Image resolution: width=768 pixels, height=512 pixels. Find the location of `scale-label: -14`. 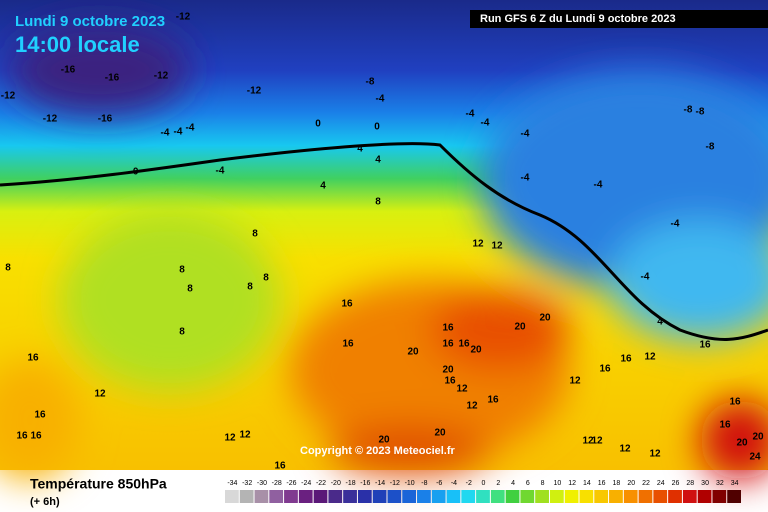

scale-label: -14 is located at coordinates (380, 483).